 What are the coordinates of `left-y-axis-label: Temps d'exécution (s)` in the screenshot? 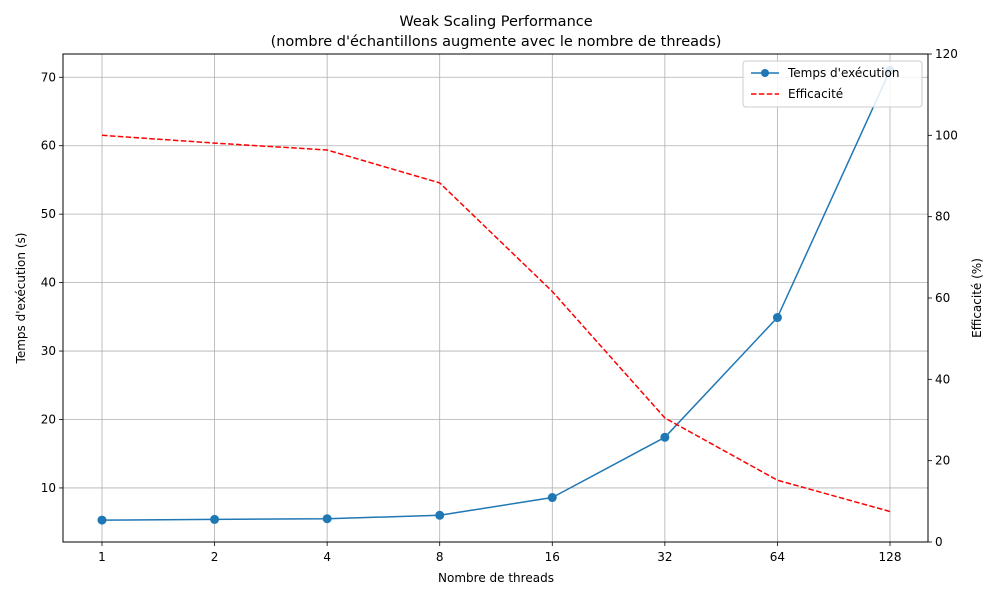 It's located at (21, 299).